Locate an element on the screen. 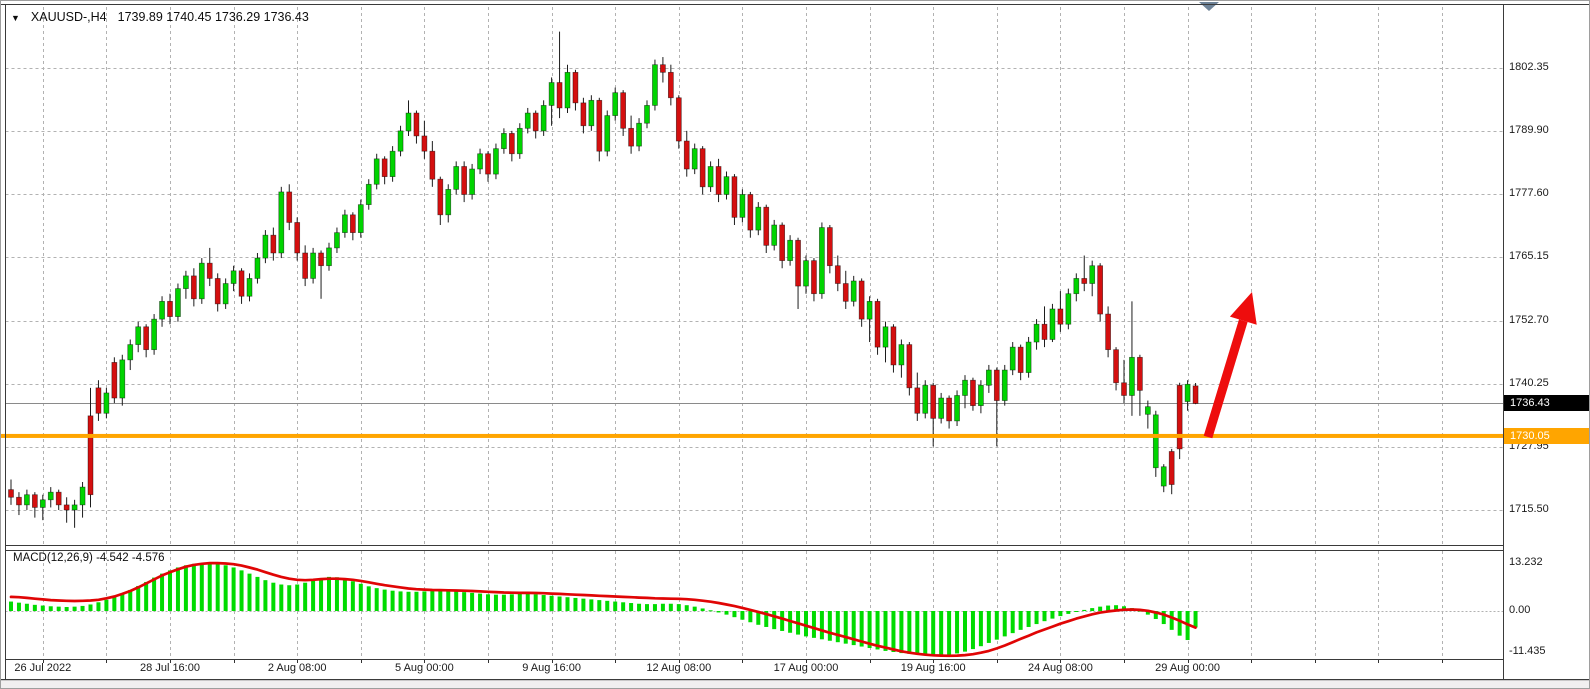 The image size is (1590, 689). bottom-scroll-strip is located at coordinates (795, 684).